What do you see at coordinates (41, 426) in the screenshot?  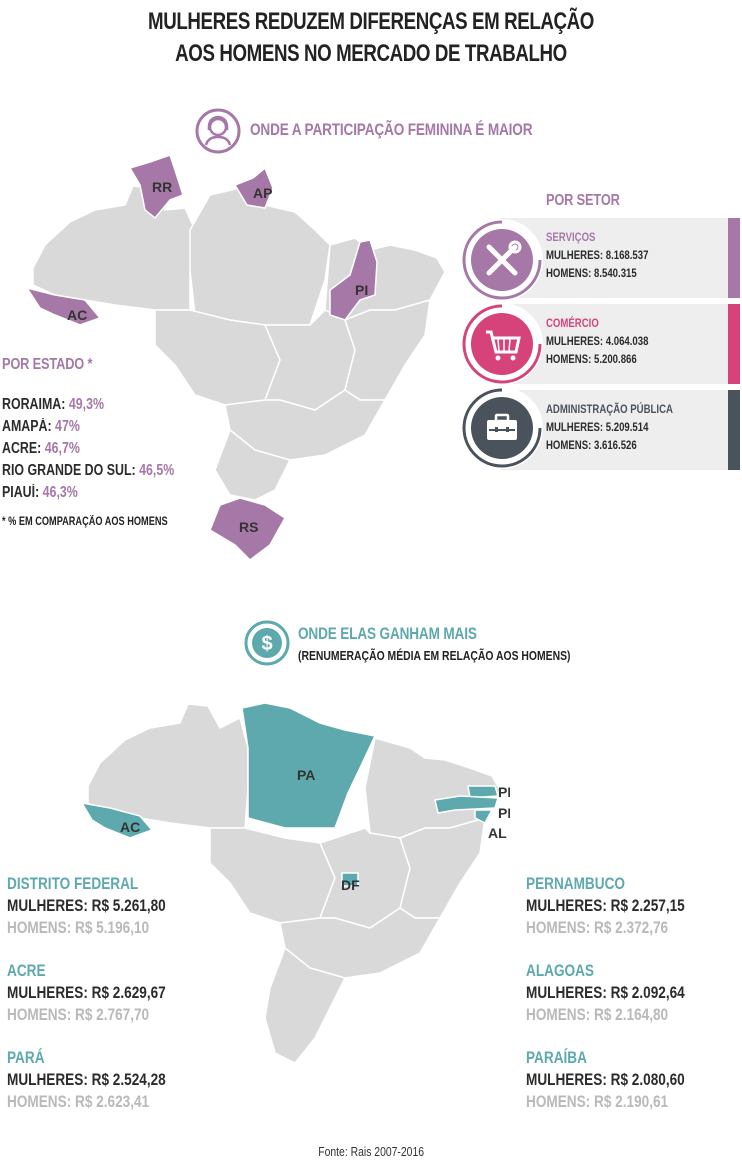 I see `state-item: AMAPÁ: 47%` at bounding box center [41, 426].